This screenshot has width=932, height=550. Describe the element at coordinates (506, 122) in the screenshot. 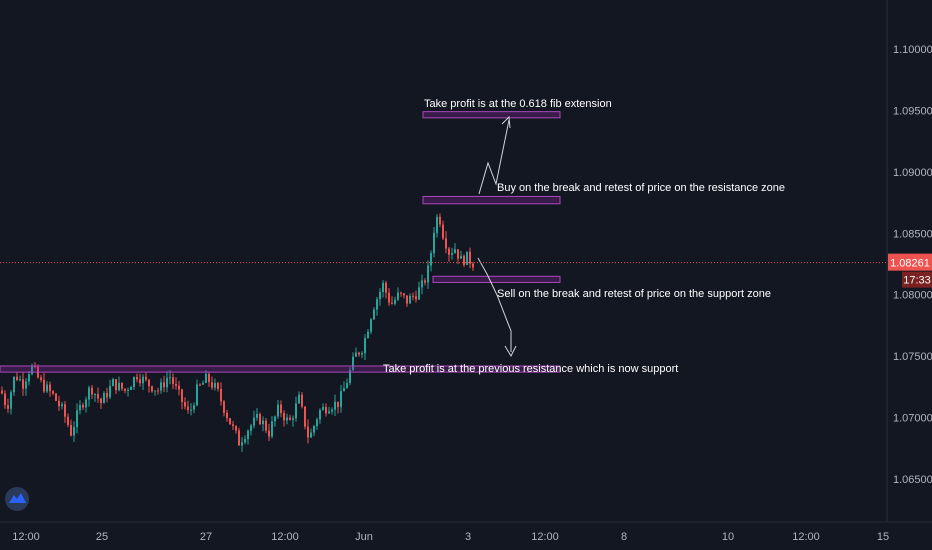

I see `buy-arrowhead` at that location.